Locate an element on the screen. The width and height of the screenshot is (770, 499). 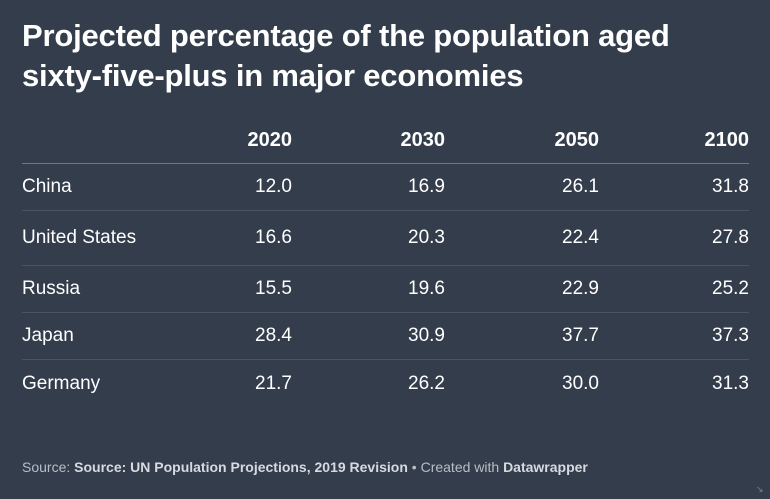
created-with-label: Created with is located at coordinates (460, 467).